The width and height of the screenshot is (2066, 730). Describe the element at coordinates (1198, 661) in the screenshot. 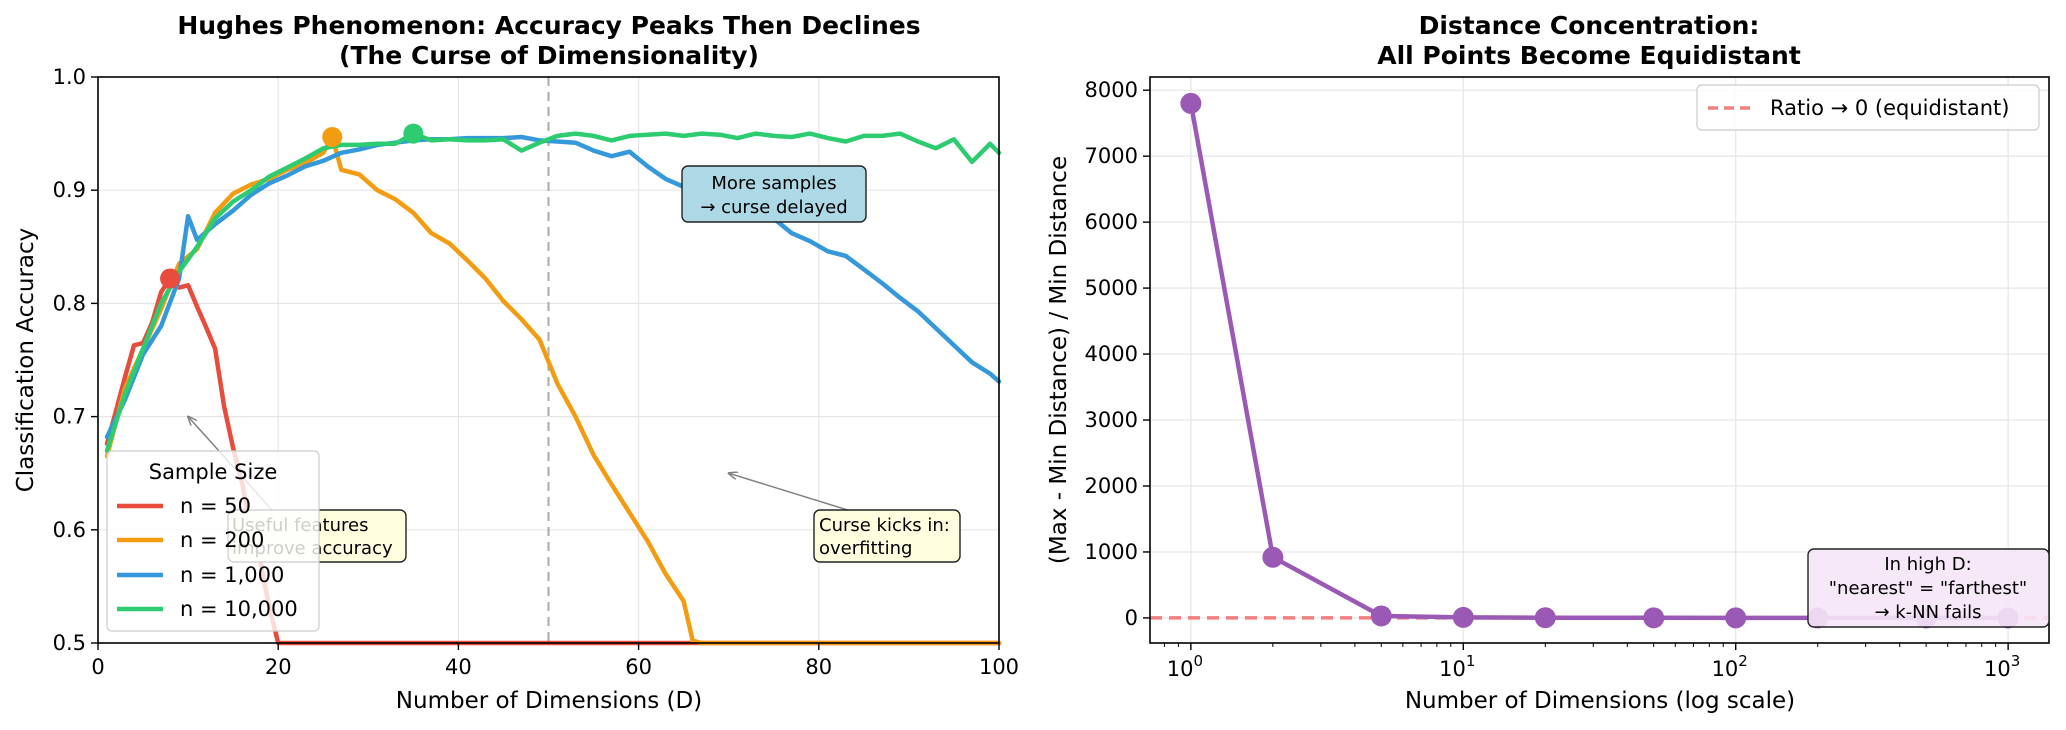

I see `right-x-tick-exponent: 0` at that location.